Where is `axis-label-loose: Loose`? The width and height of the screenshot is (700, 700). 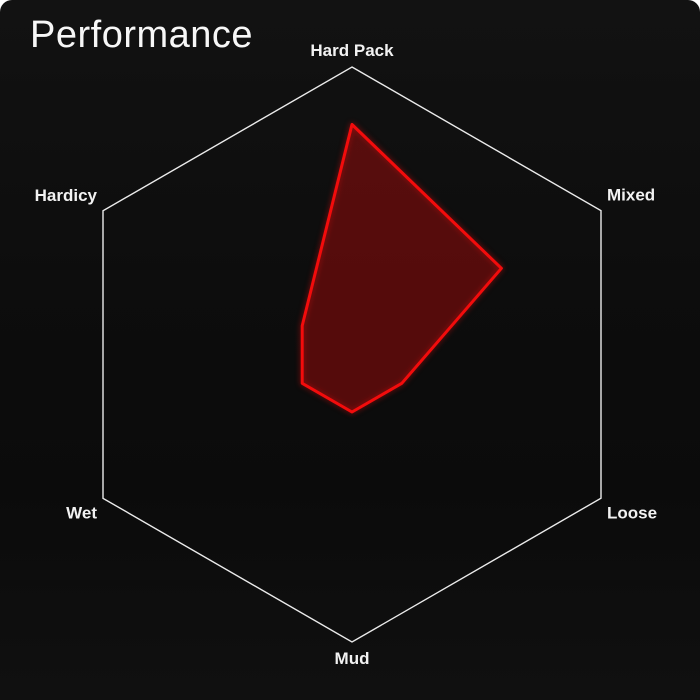 axis-label-loose: Loose is located at coordinates (632, 512).